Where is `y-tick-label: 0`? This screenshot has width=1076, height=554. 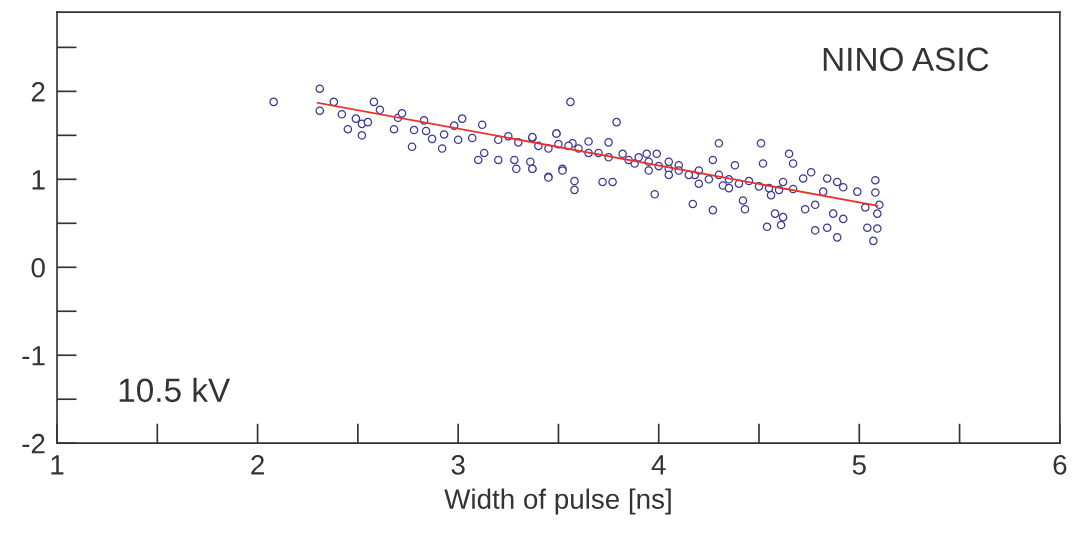 y-tick-label: 0 is located at coordinates (38, 267).